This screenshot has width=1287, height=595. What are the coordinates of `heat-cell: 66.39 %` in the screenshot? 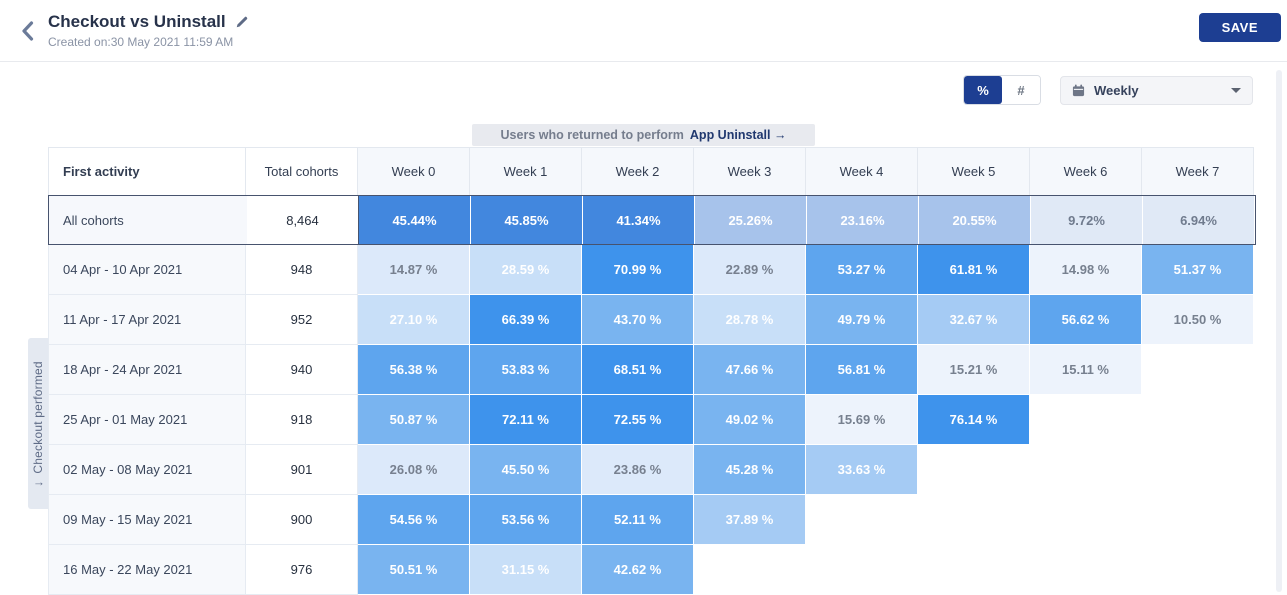 It's located at (526, 320).